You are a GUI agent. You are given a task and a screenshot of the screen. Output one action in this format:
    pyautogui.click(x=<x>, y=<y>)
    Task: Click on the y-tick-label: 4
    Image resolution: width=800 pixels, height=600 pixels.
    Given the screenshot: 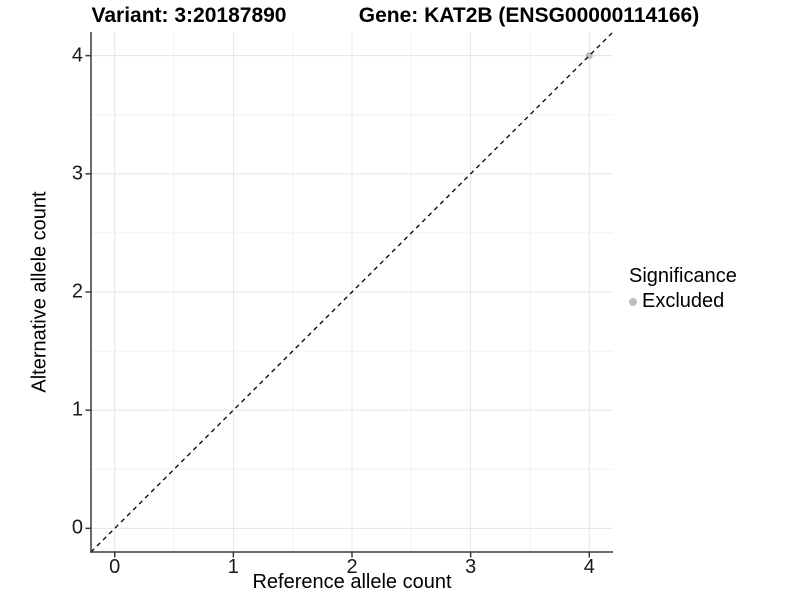 What is the action you would take?
    pyautogui.click(x=77, y=55)
    